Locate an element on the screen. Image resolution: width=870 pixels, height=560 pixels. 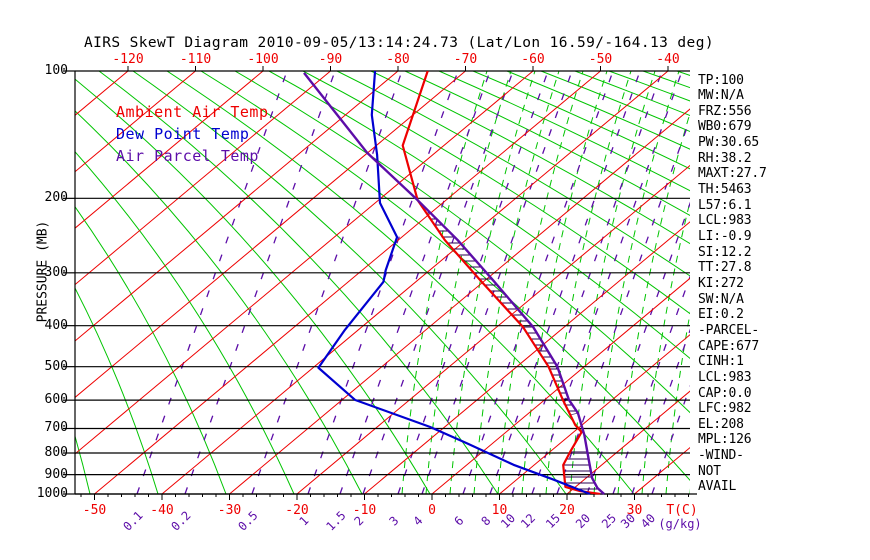
stat-line: EI:0.2 is located at coordinates (721, 315).